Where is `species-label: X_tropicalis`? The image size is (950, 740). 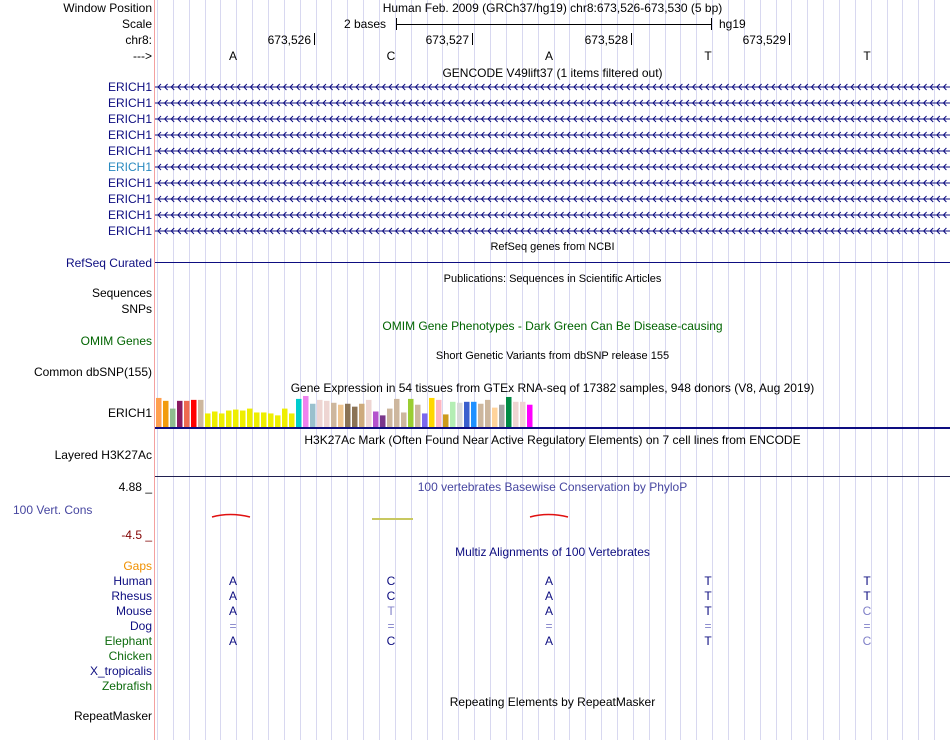
species-label: X_tropicalis is located at coordinates (120, 671).